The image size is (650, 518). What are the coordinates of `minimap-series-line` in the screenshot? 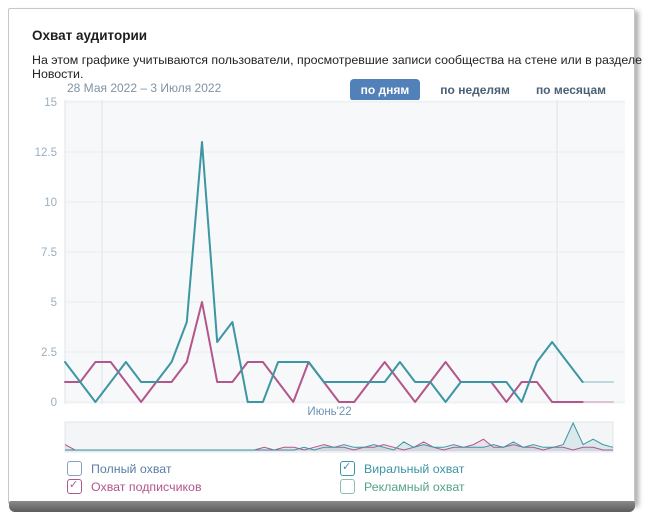 It's located at (339, 436).